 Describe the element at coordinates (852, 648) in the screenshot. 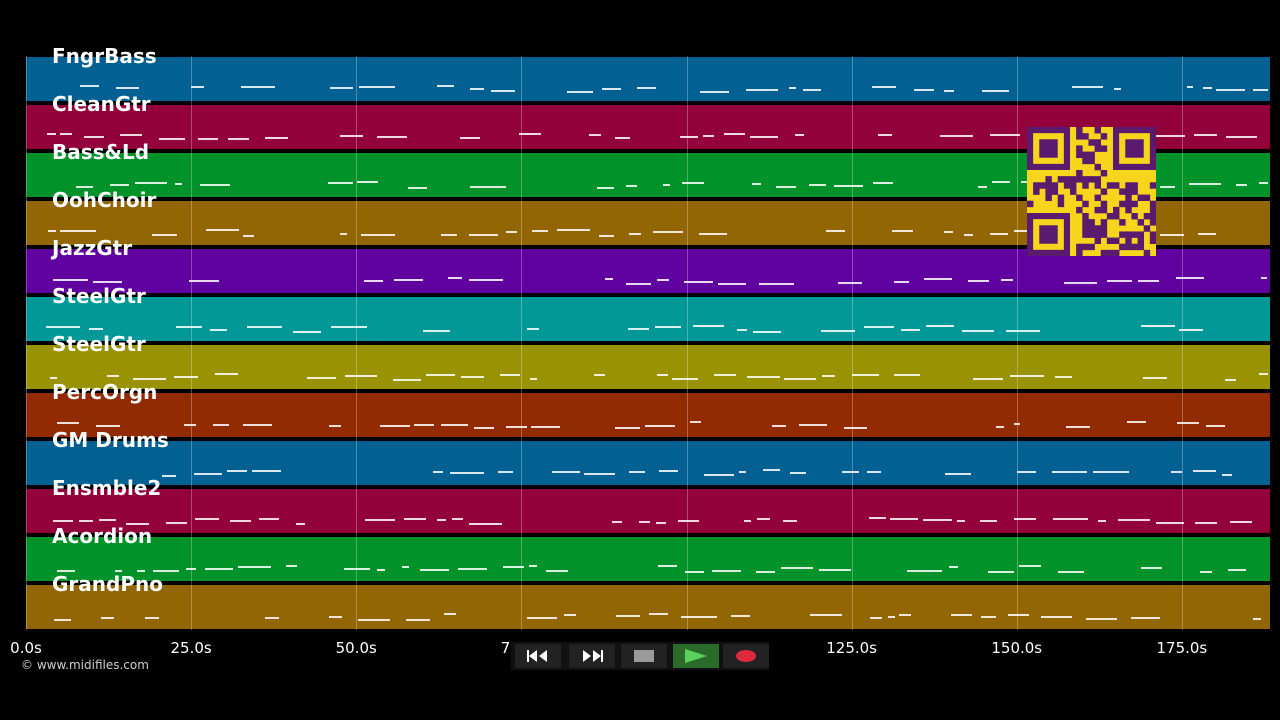

I see `time-tick-label: 125.0s` at that location.